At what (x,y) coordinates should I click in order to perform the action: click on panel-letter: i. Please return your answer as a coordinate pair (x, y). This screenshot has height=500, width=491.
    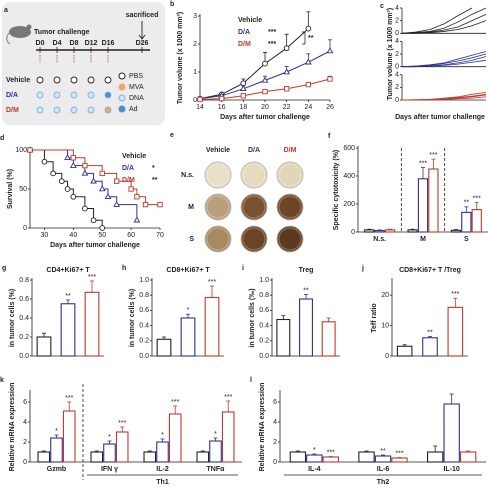
    Looking at the image, I should click on (243, 268).